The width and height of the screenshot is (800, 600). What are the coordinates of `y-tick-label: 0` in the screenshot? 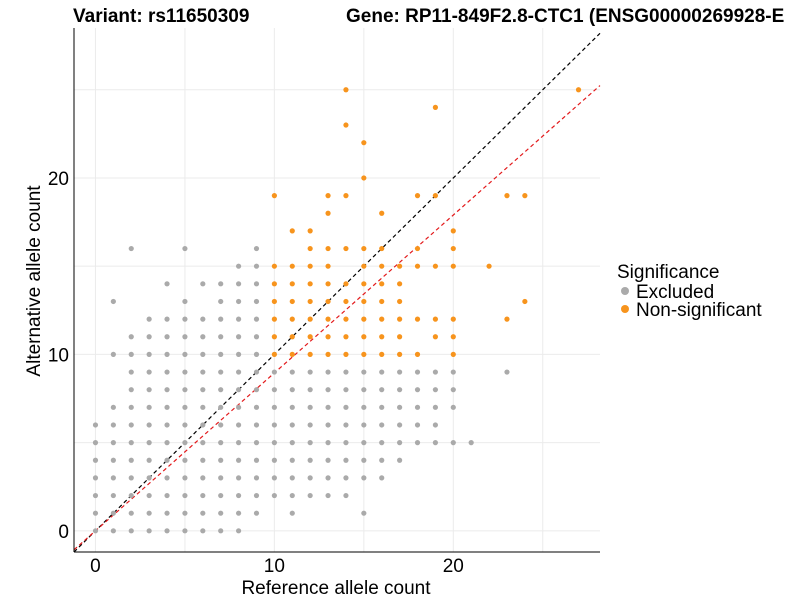 It's located at (63, 532).